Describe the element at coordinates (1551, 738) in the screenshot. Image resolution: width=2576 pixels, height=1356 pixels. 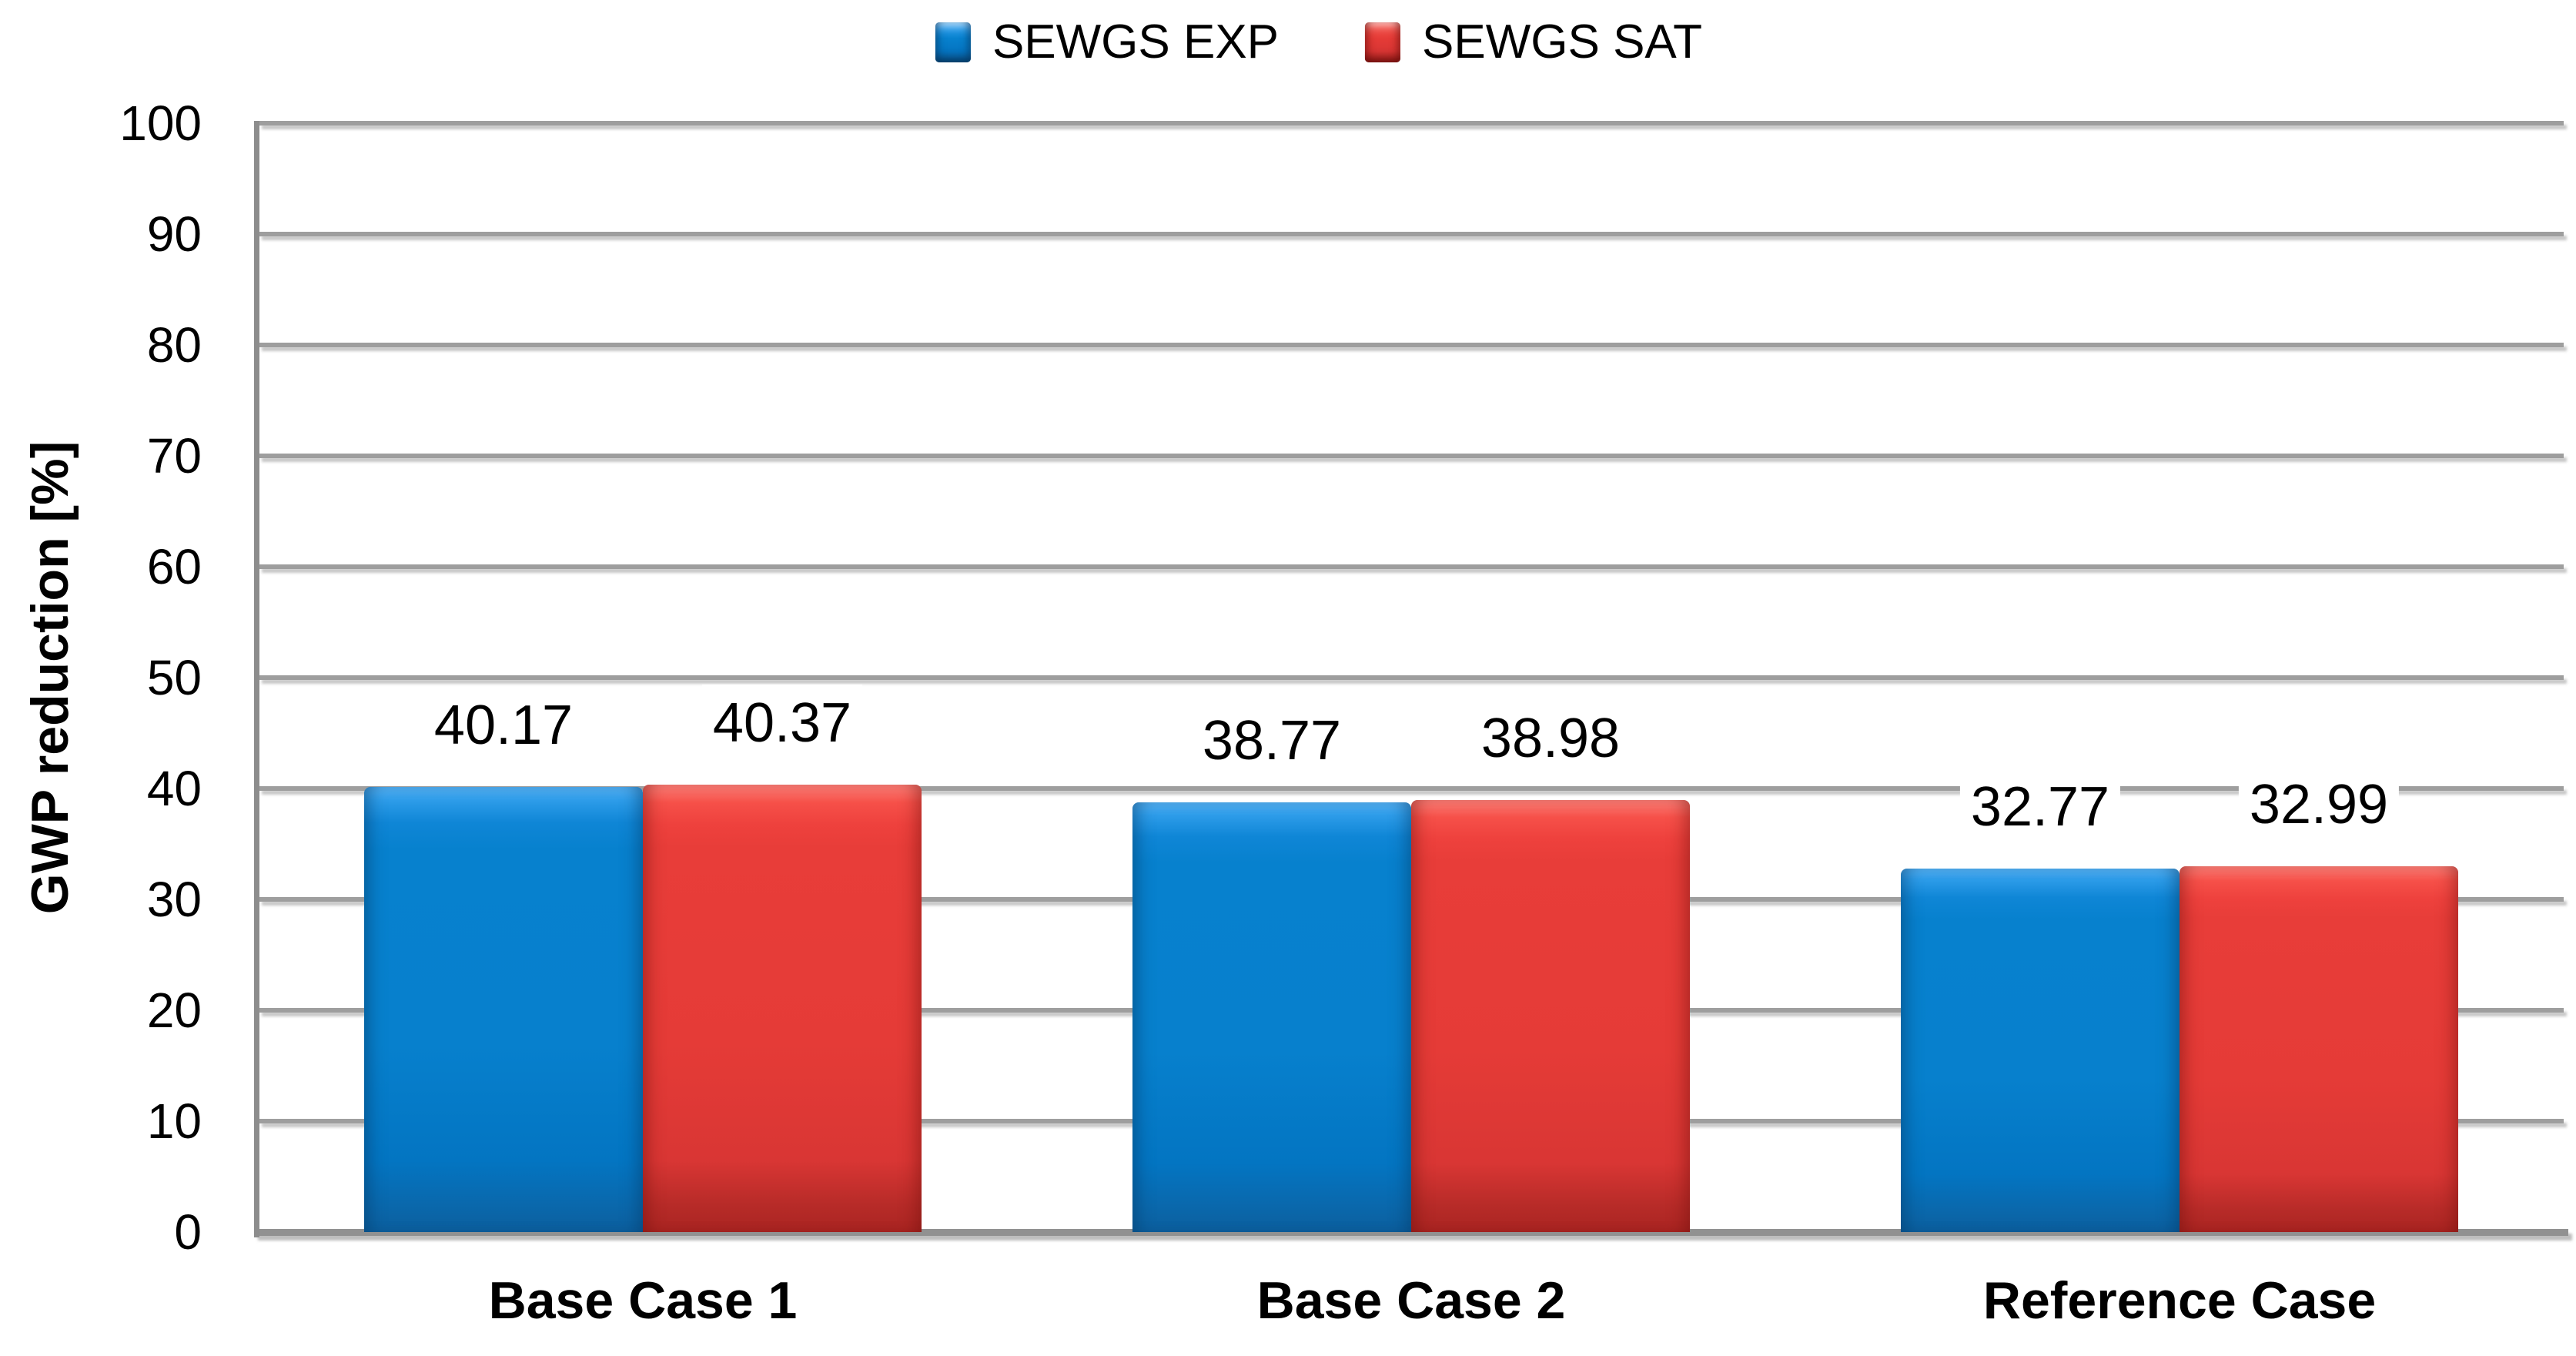
I see `data-label-sewgs-sat-base-case-2: 38.98` at that location.